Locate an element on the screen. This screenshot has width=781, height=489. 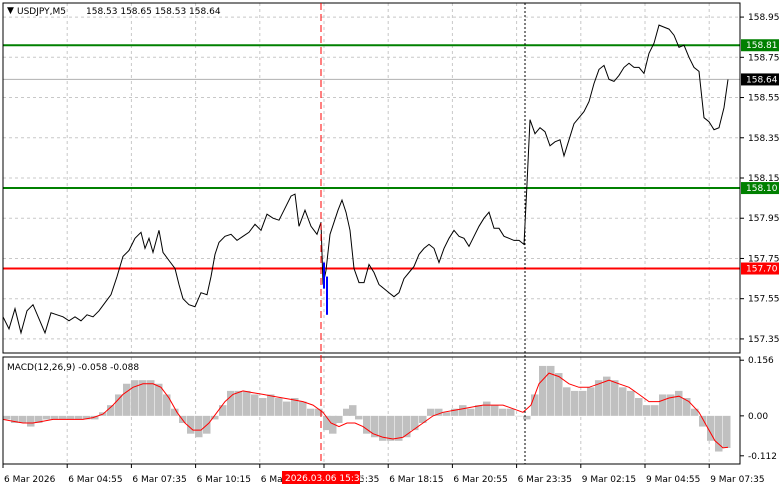
macd-y-tick-label: 0.00 is located at coordinates (758, 417).